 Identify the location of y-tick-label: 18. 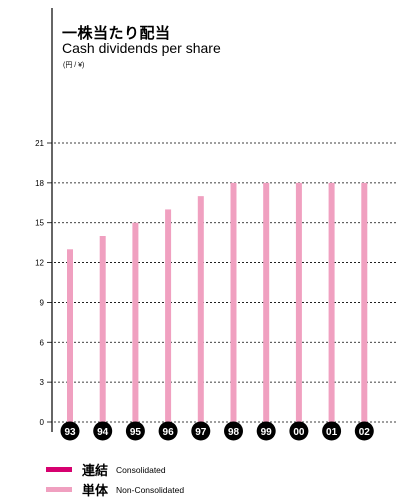
(39, 183).